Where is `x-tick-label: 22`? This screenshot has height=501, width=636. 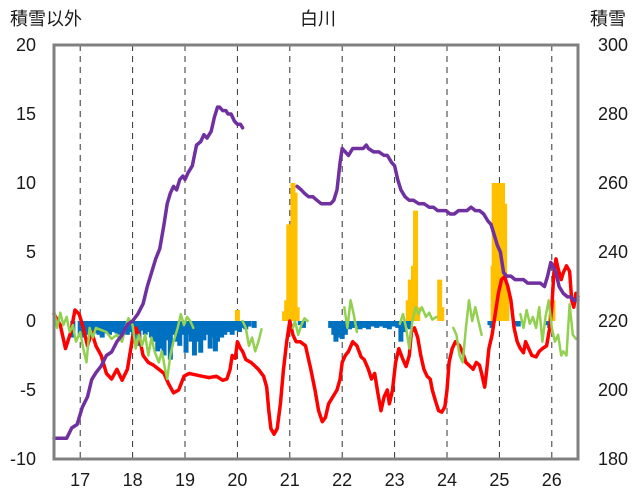 x-tick-label: 22 is located at coordinates (342, 480).